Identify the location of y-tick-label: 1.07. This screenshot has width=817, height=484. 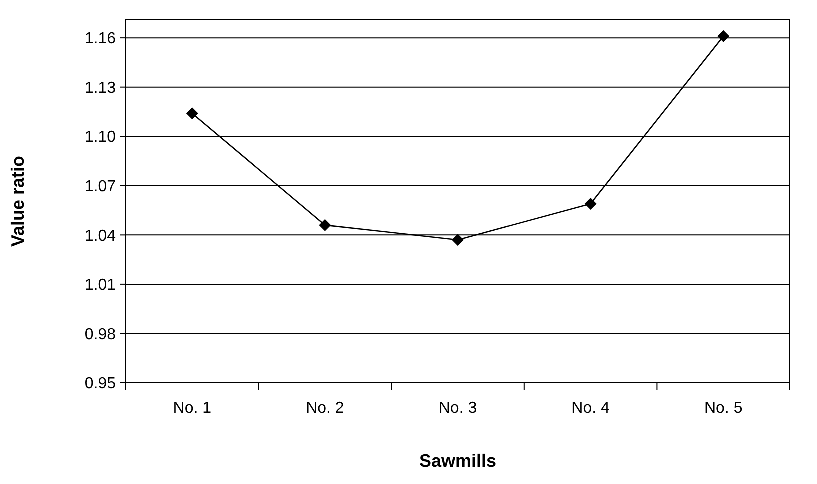
(100, 187).